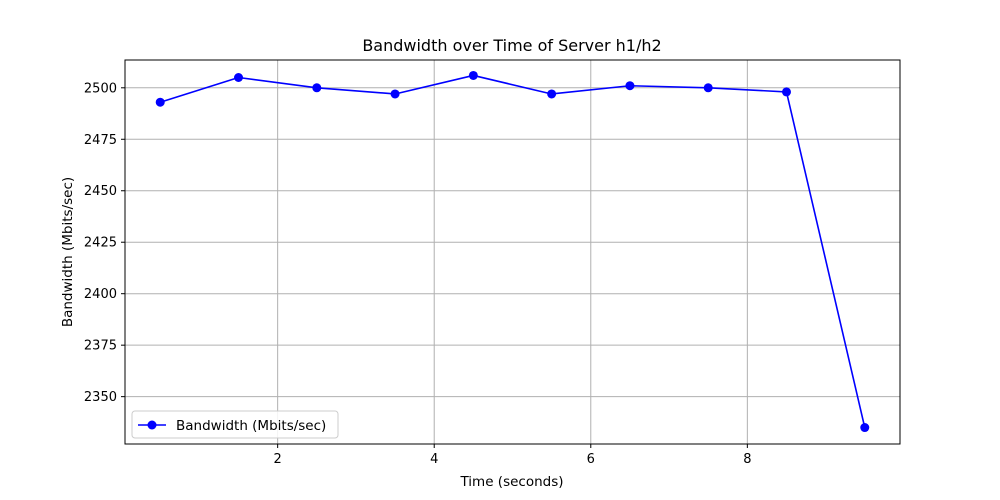 This screenshot has width=1000, height=500. What do you see at coordinates (511, 45) in the screenshot?
I see `chart-title: Bandwidth over Time of Server h1/h2` at bounding box center [511, 45].